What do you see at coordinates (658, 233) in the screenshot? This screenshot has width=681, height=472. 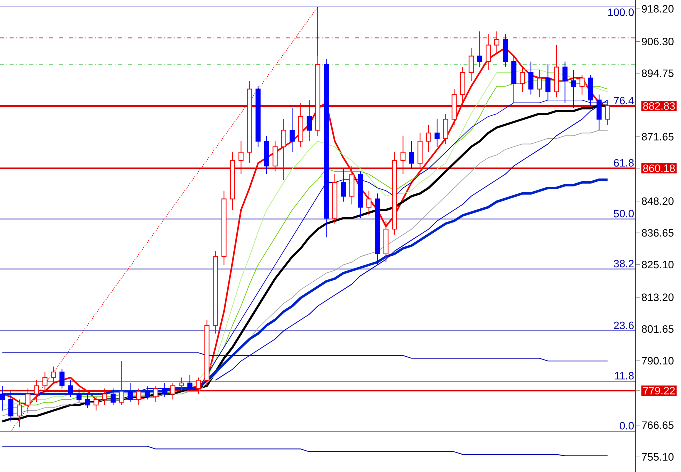 I see `y-tick-label: 836.65` at bounding box center [658, 233].